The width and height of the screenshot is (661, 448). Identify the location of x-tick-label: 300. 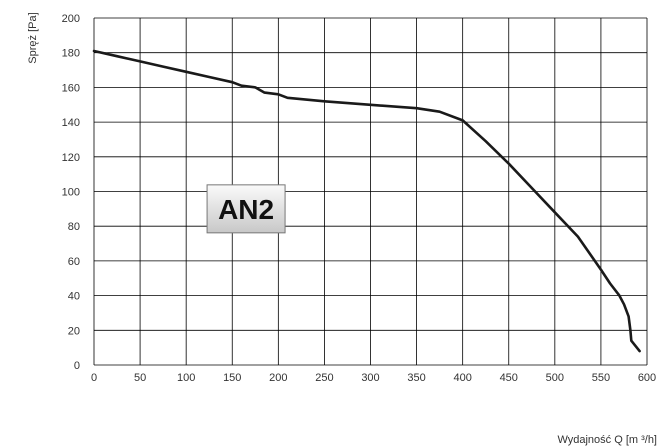
(370, 378).